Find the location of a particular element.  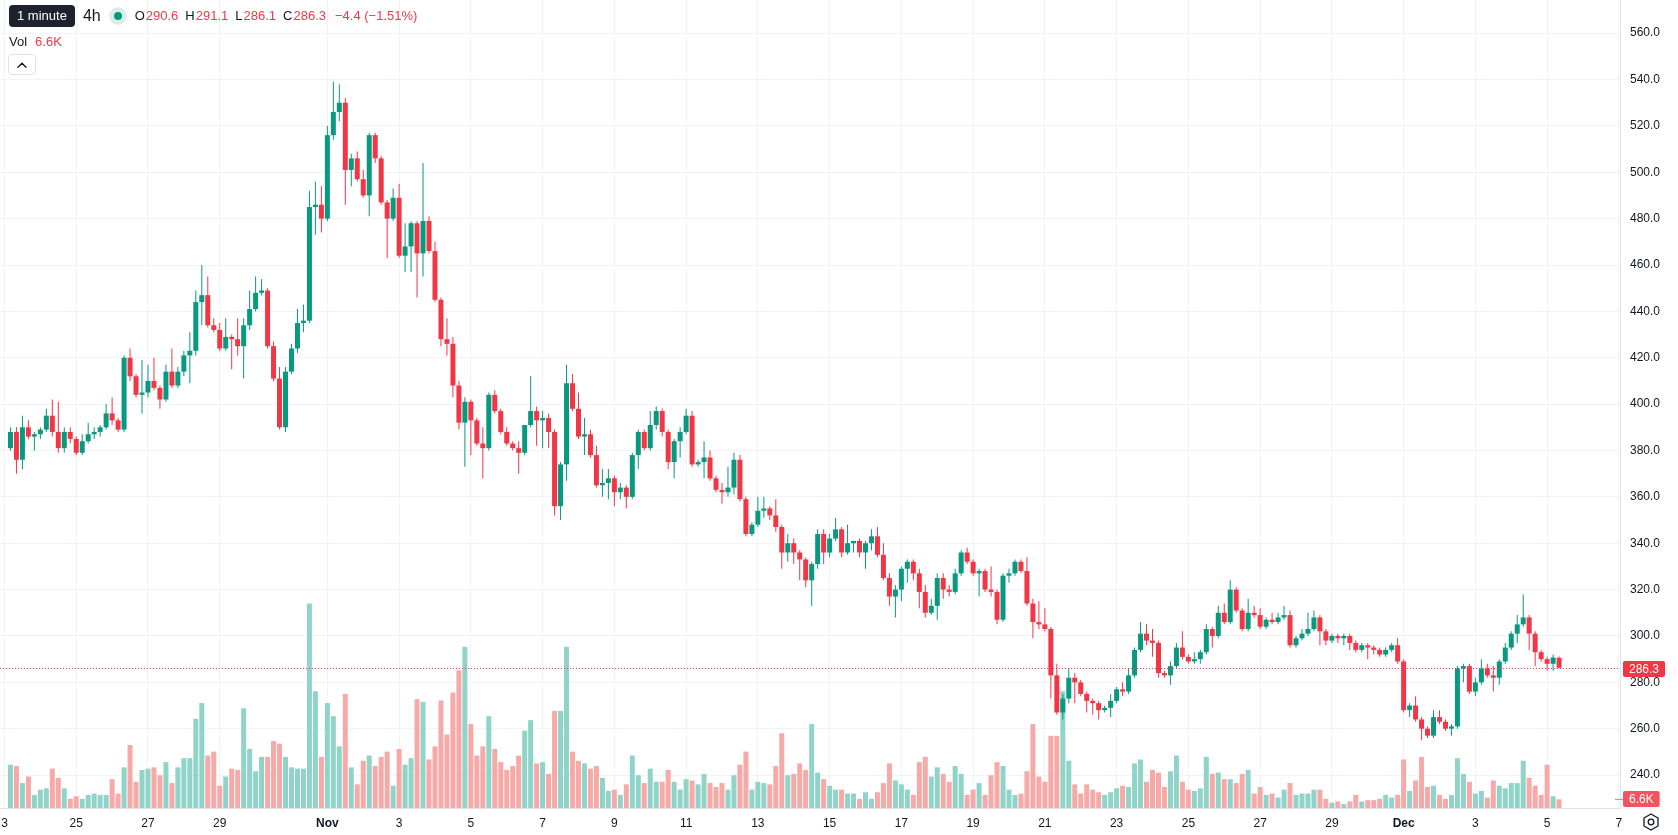

annotation: Vol is located at coordinates (18, 41).